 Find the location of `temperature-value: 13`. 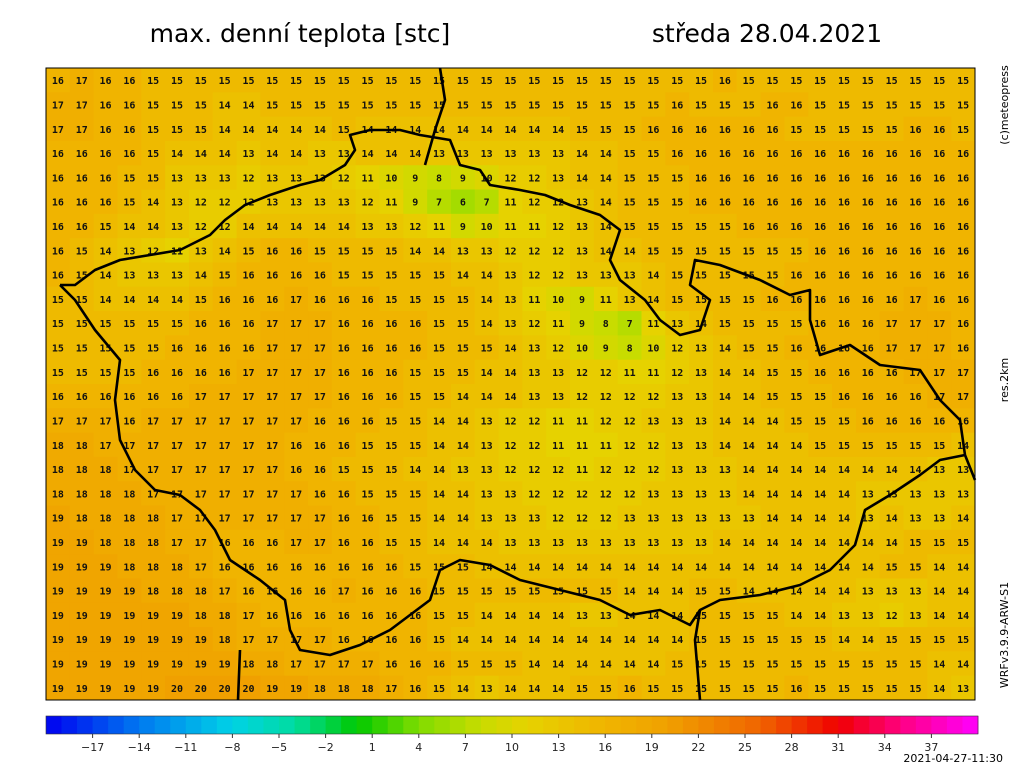

temperature-value: 13 is located at coordinates (582, 616).